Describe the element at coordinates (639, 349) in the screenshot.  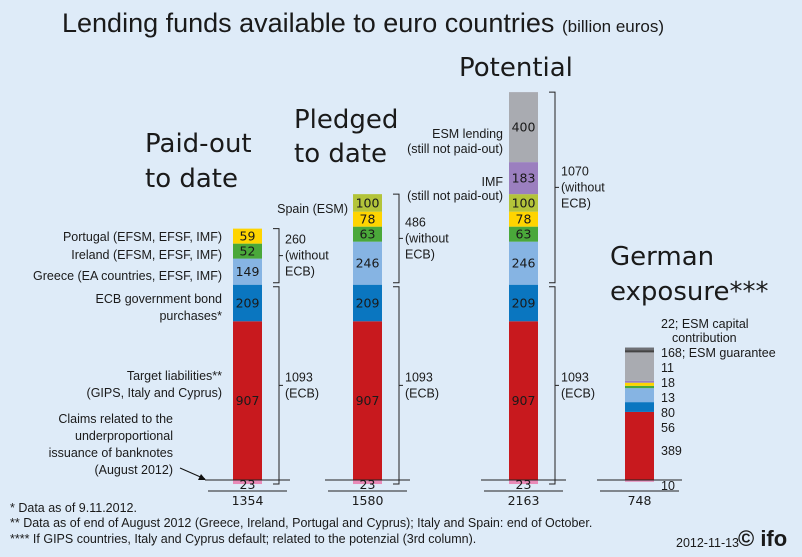
I see `bar-segment-esm_capital` at that location.